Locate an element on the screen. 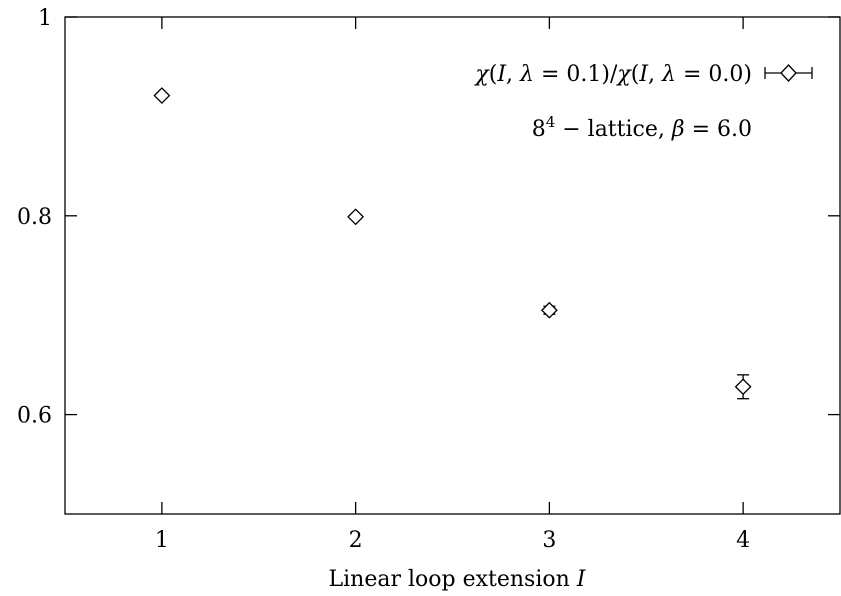  legend: χ(I, λ = 0.1)/χ(I, λ = 0.0) is located at coordinates (643, 74).